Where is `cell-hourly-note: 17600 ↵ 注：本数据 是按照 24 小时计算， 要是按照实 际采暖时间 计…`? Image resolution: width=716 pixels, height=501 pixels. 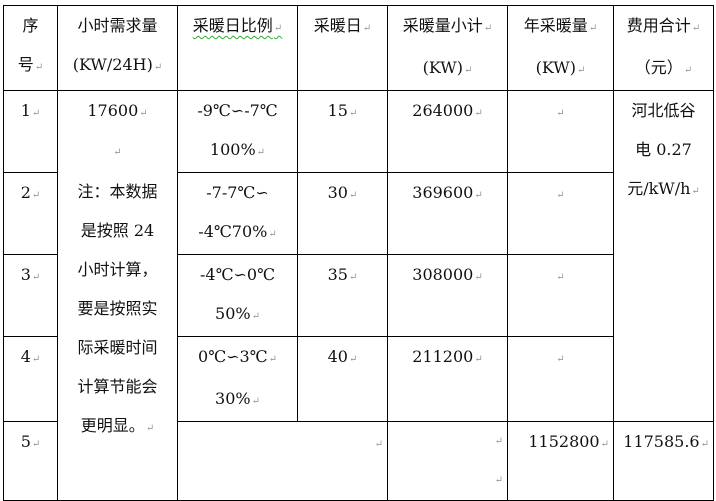
cell-hourly-note: 17600 ↵ 注：本数据 是按照 24 小时计算， 要是按照实 际采暖时间 计… is located at coordinates (117, 295).